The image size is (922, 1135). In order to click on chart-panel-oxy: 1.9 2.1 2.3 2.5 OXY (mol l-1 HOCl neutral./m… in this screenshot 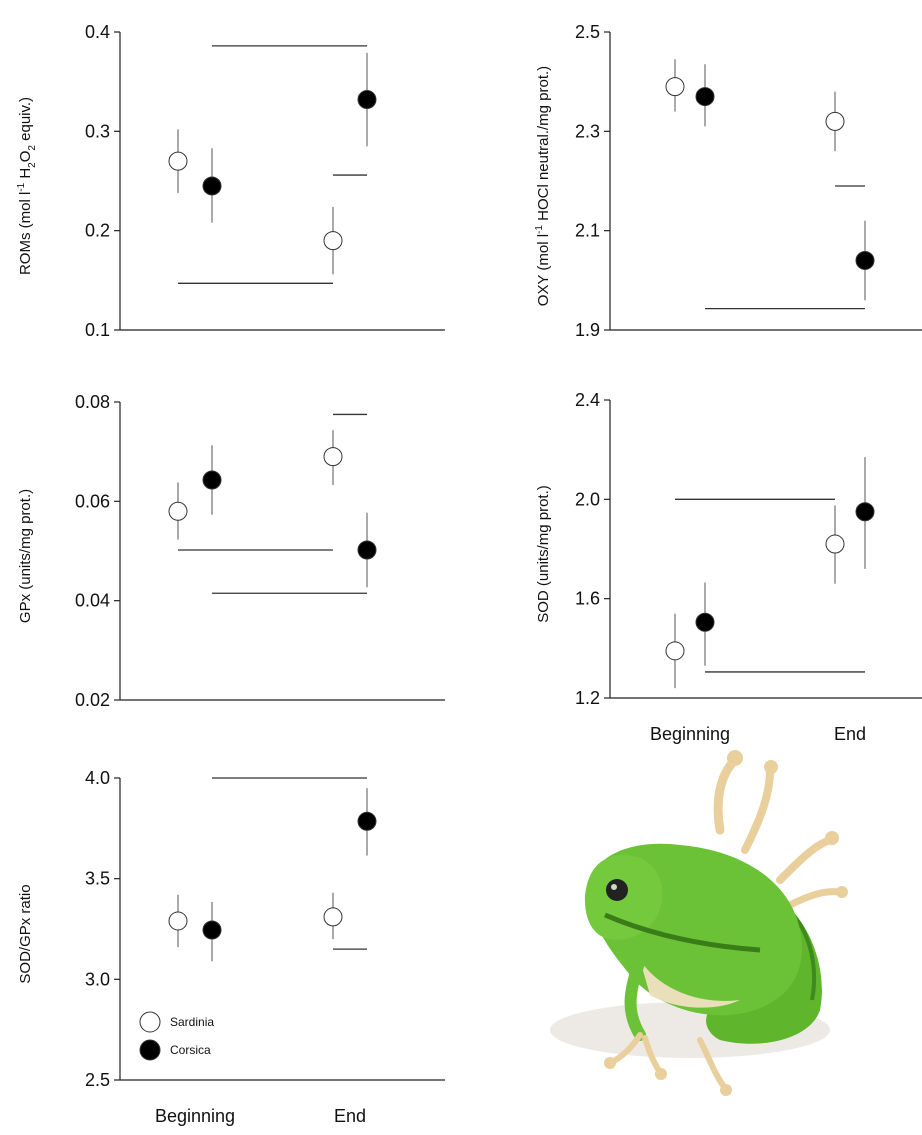, I will do `click(728, 181)`.